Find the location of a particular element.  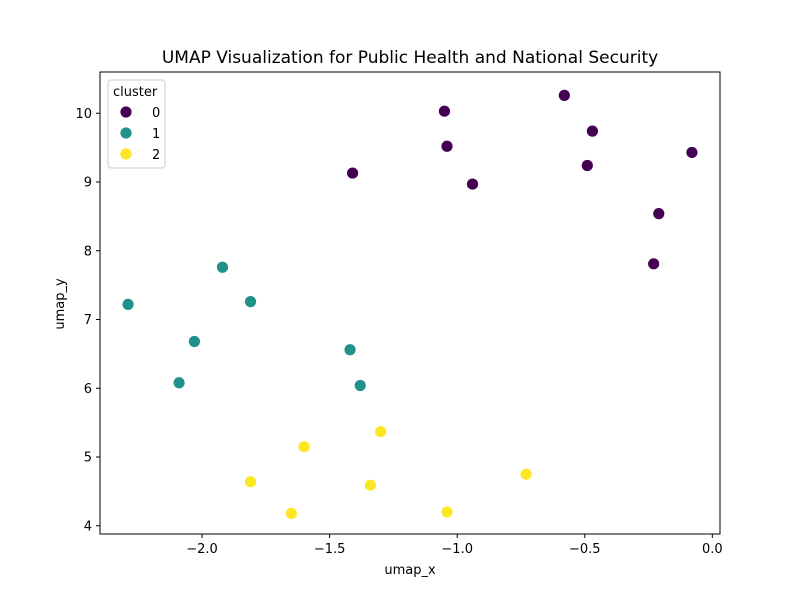

legend-label-cluster-1: 1 is located at coordinates (156, 134).